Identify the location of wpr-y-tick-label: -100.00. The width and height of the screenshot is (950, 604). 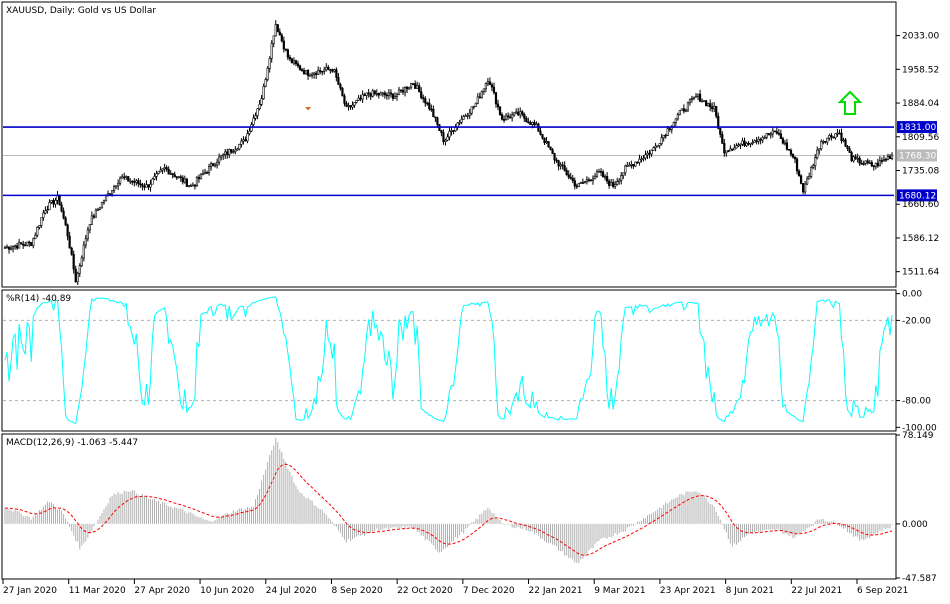
(919, 428).